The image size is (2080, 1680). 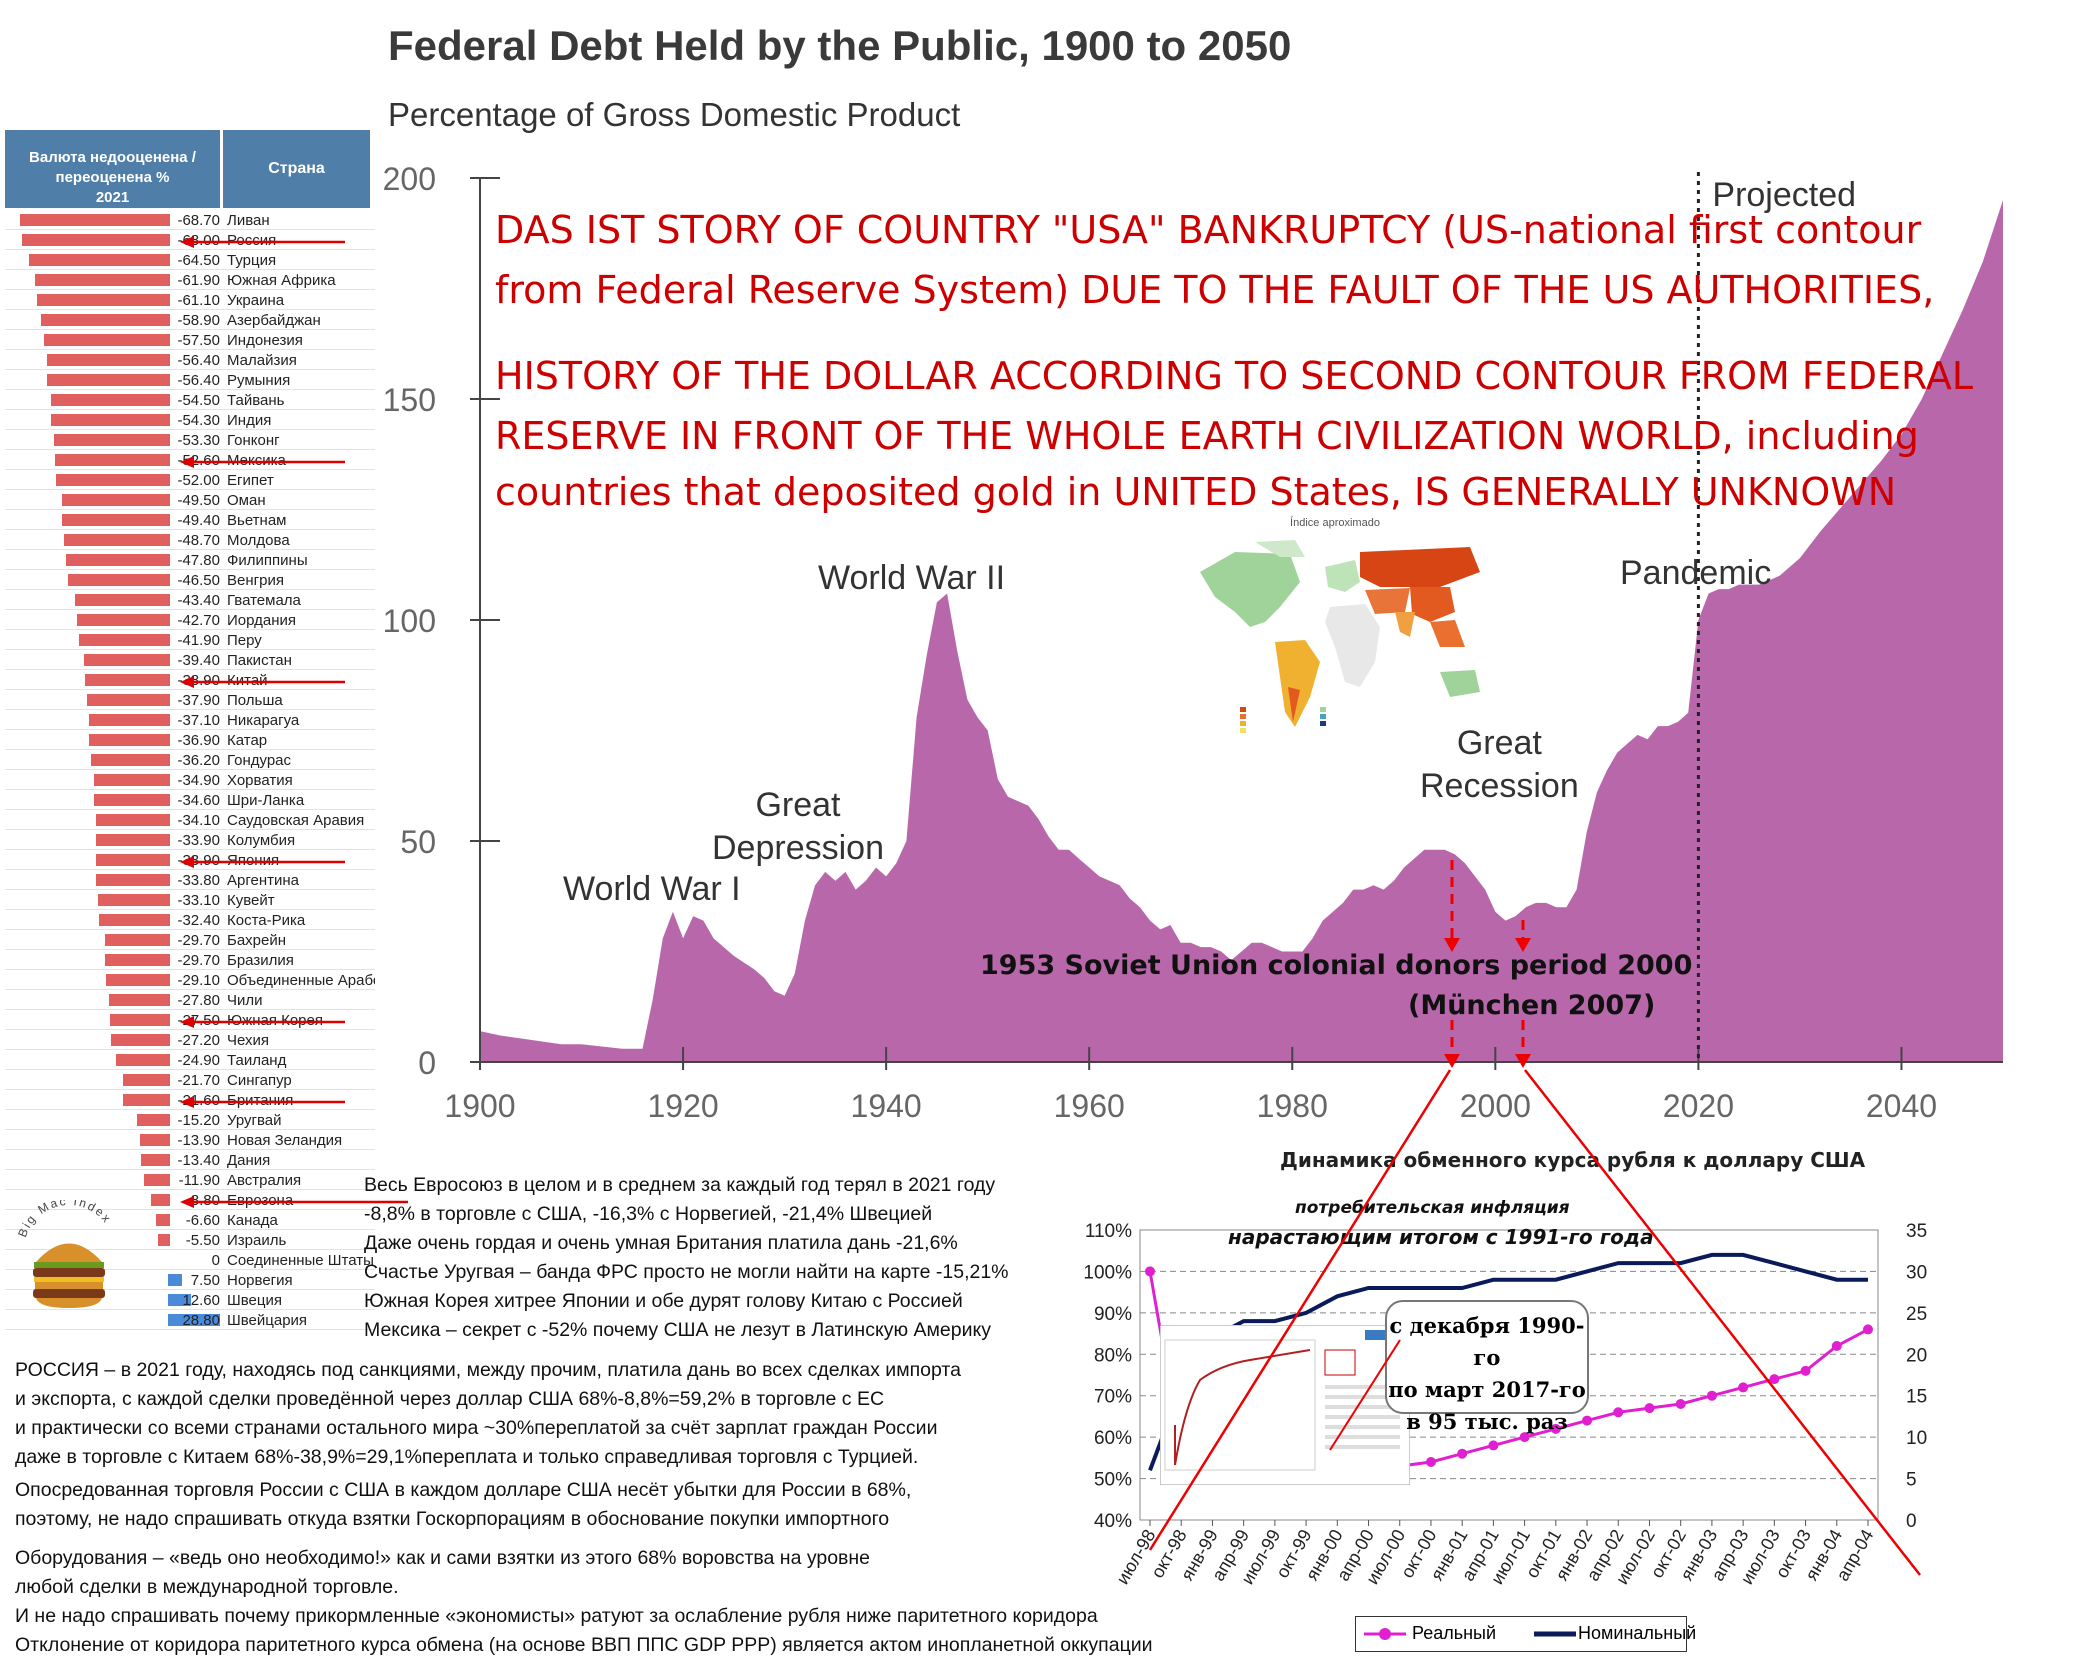 I want to click on country-label: Норвегия, so click(x=260, y=1280).